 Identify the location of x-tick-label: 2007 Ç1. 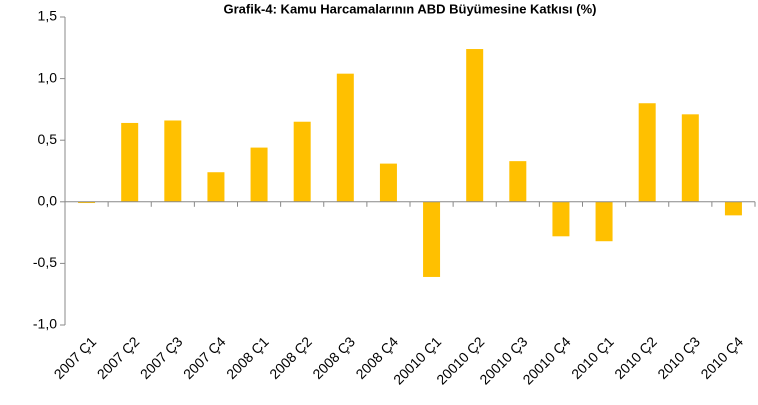
(75, 357).